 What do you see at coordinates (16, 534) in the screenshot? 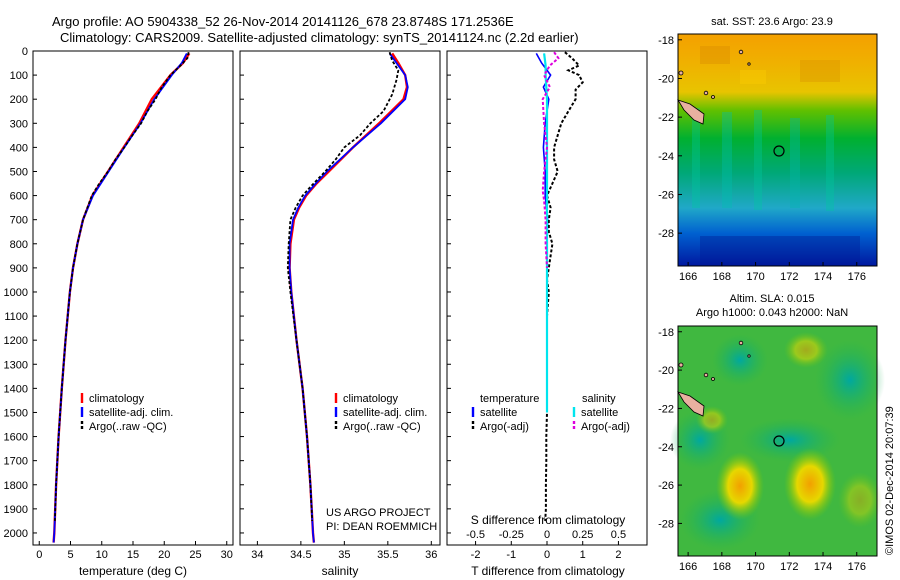
I see `depth-tick-label: 2000` at bounding box center [16, 534].